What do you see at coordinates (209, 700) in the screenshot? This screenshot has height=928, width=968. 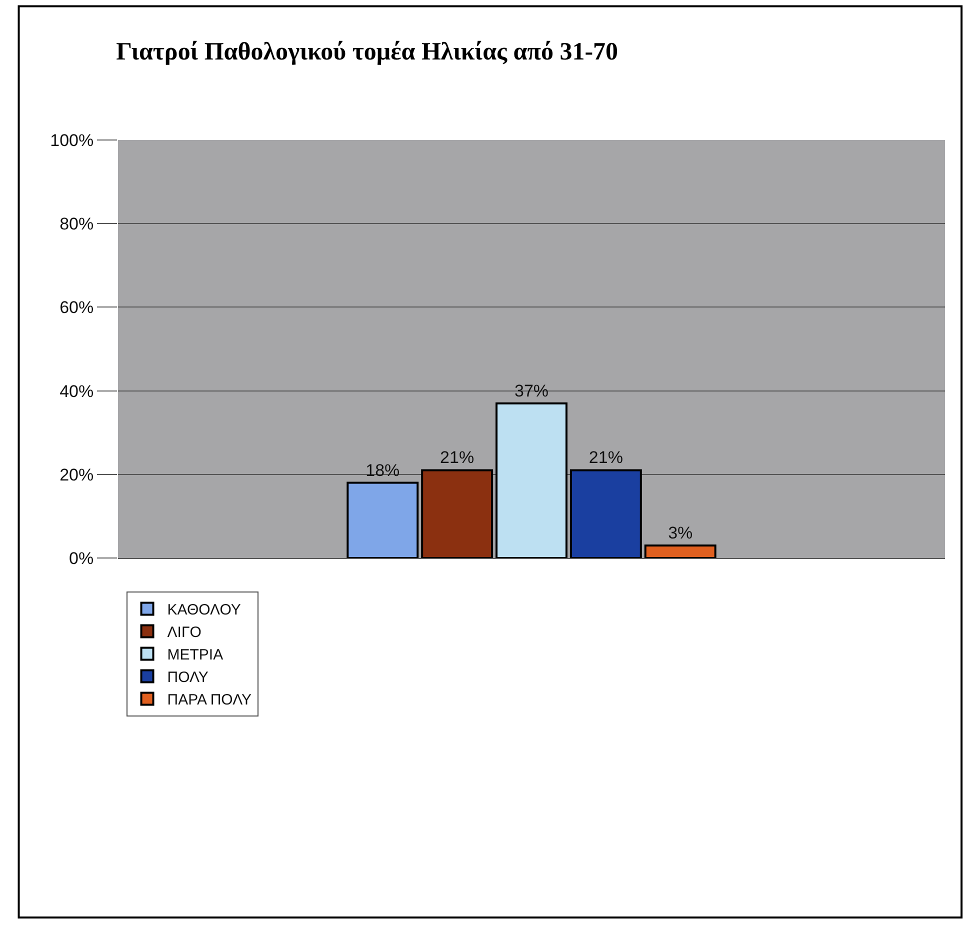 I see `legend-label: ΠΑΡΑ ΠΟΛΥ` at bounding box center [209, 700].